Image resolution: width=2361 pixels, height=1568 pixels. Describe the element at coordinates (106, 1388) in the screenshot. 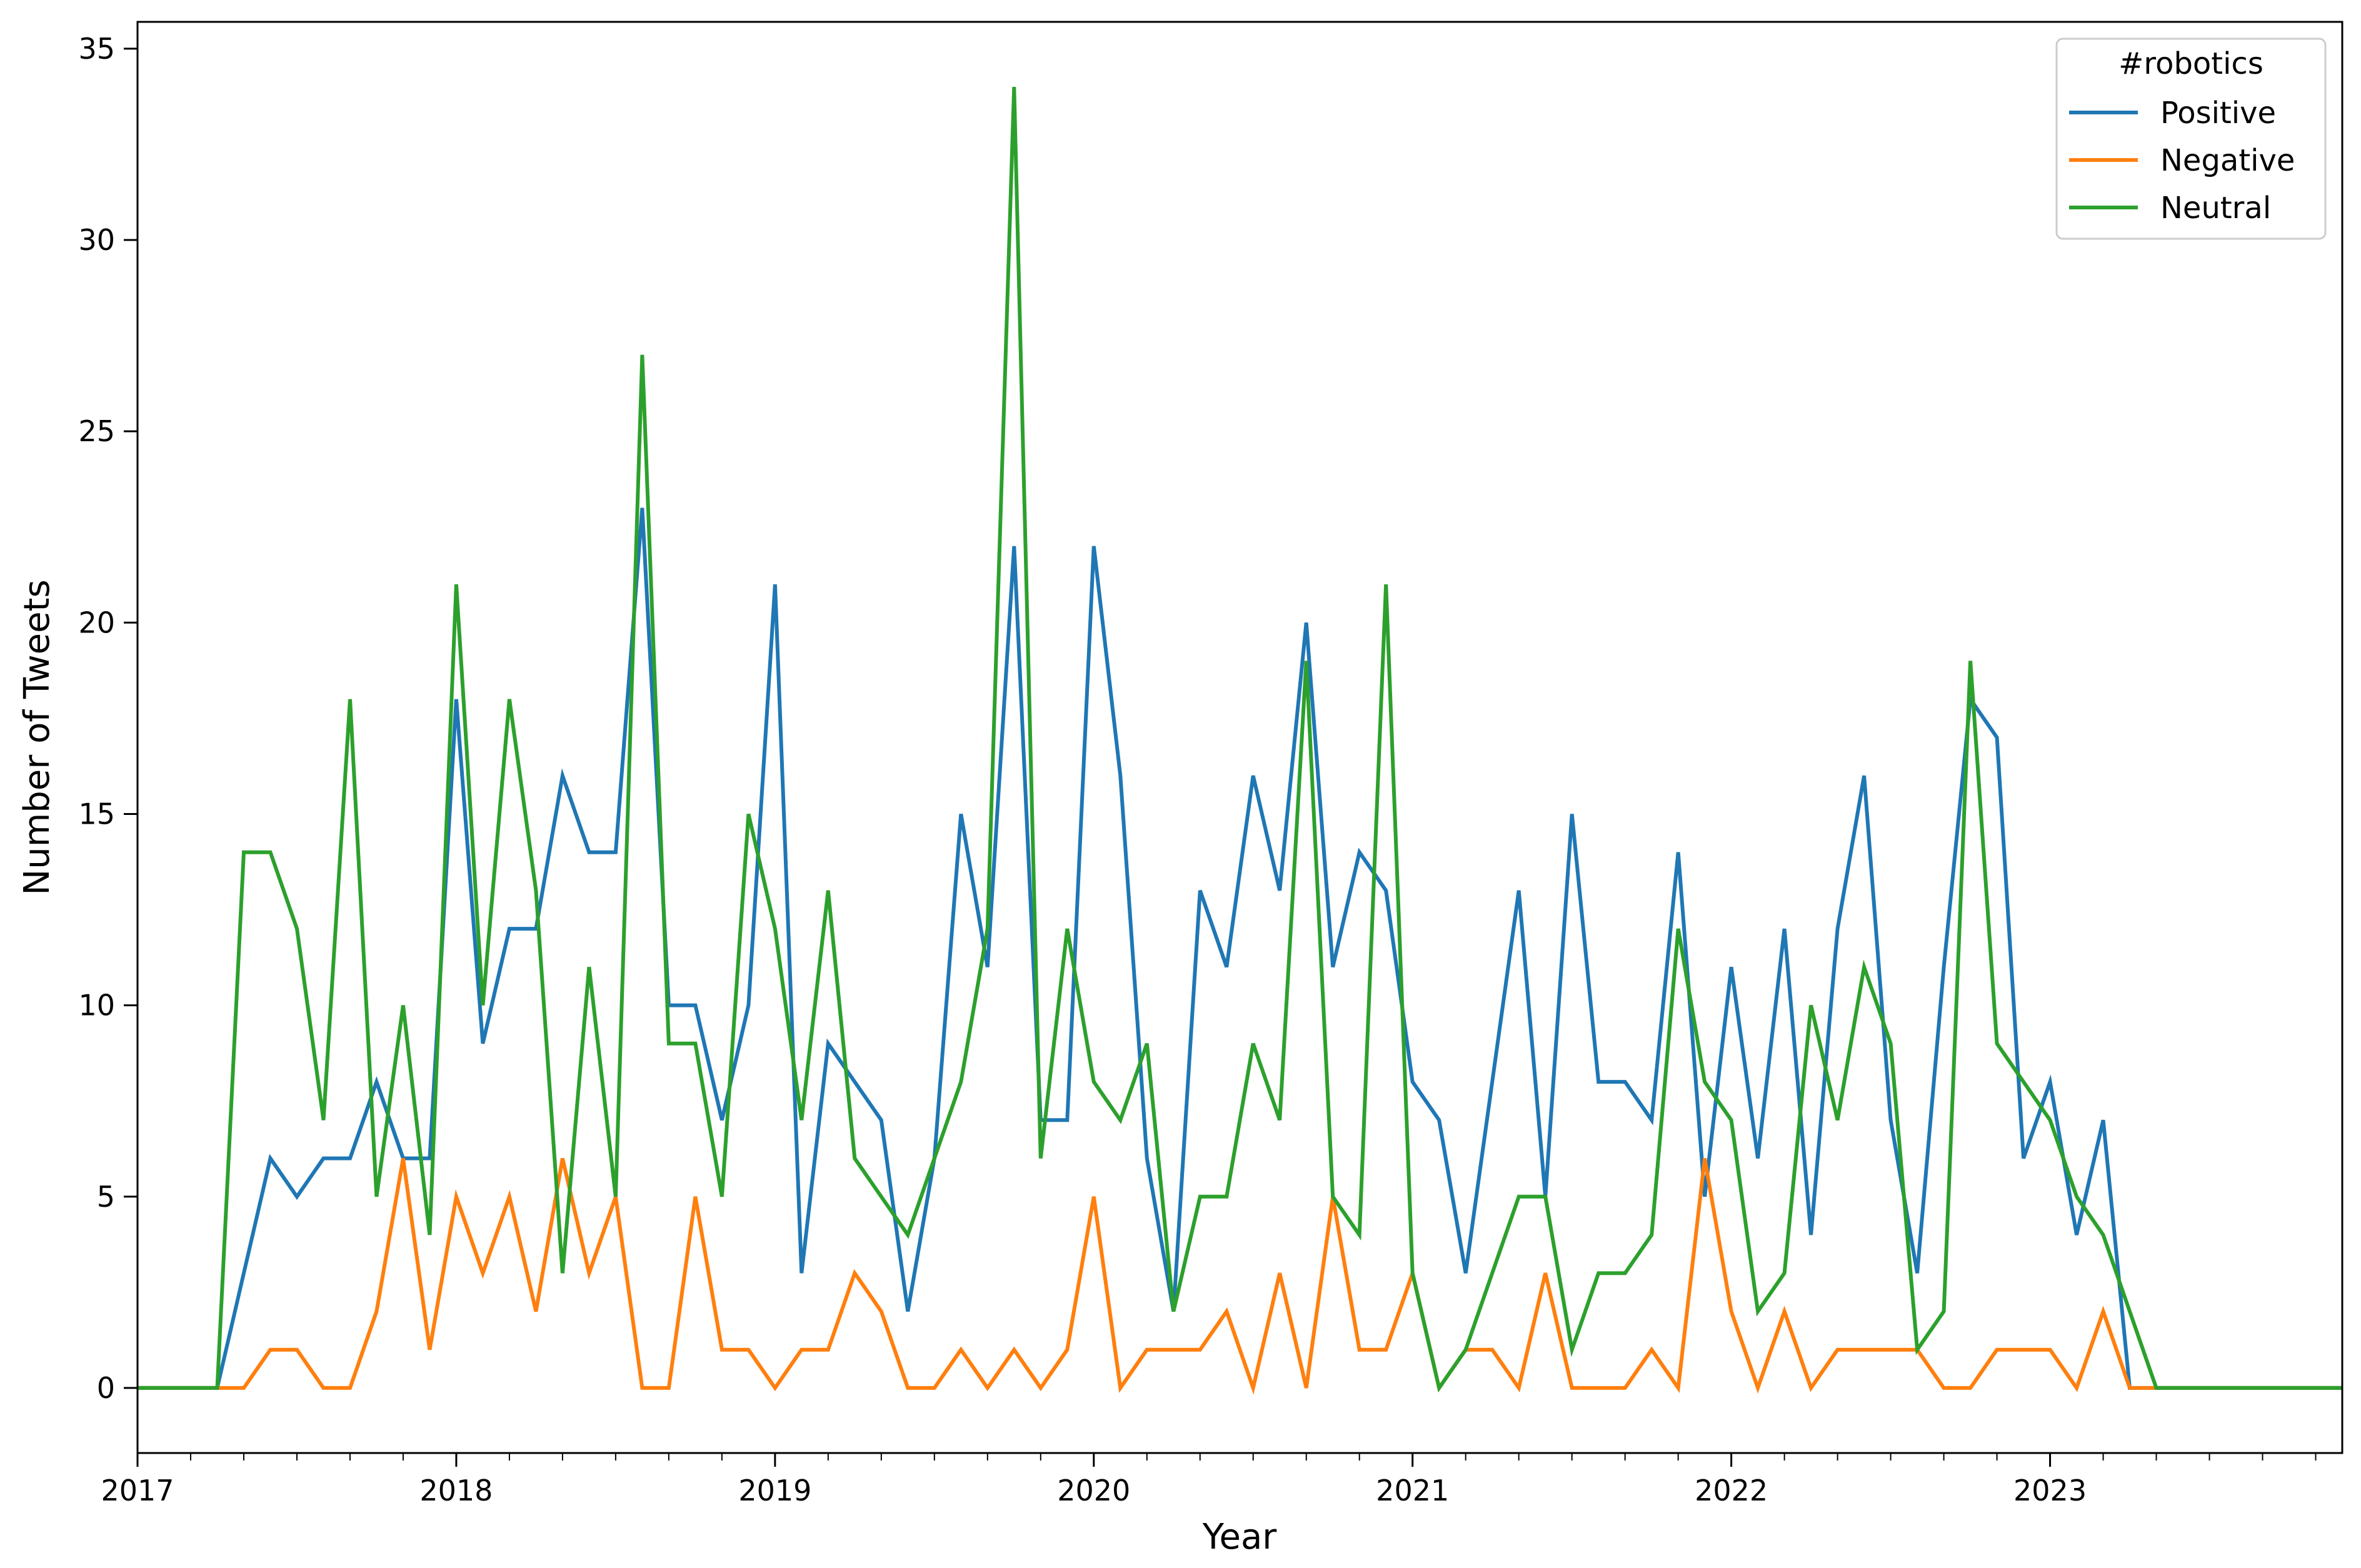

I see `y-tick-label: 0` at that location.